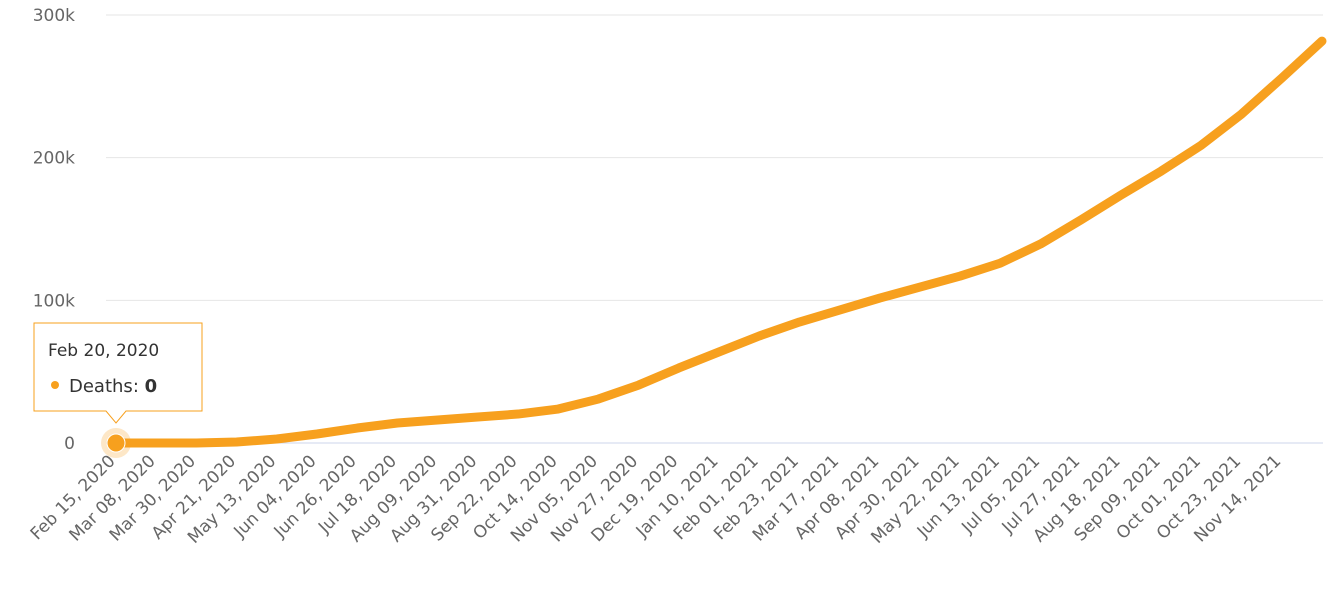  What do you see at coordinates (55, 385) in the screenshot?
I see `tooltip-marker` at bounding box center [55, 385].